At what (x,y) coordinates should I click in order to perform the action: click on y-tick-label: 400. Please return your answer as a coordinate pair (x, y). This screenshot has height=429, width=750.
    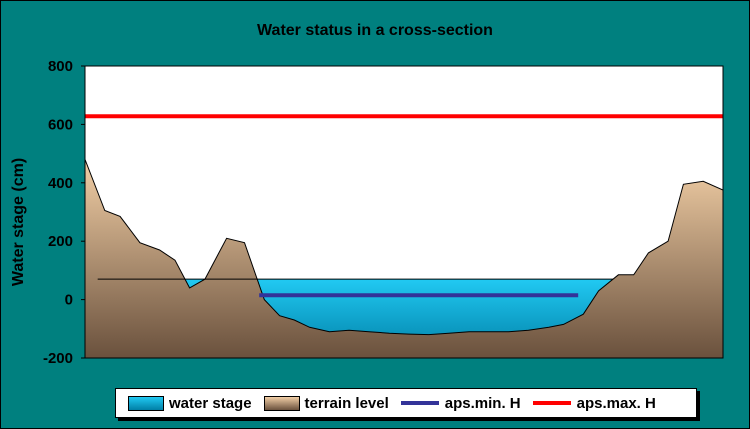
    Looking at the image, I should click on (60, 183).